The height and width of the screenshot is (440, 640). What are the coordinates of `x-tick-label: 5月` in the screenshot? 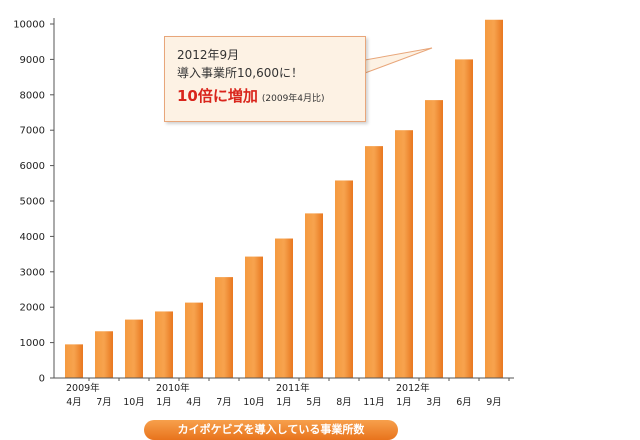 It's located at (314, 402).